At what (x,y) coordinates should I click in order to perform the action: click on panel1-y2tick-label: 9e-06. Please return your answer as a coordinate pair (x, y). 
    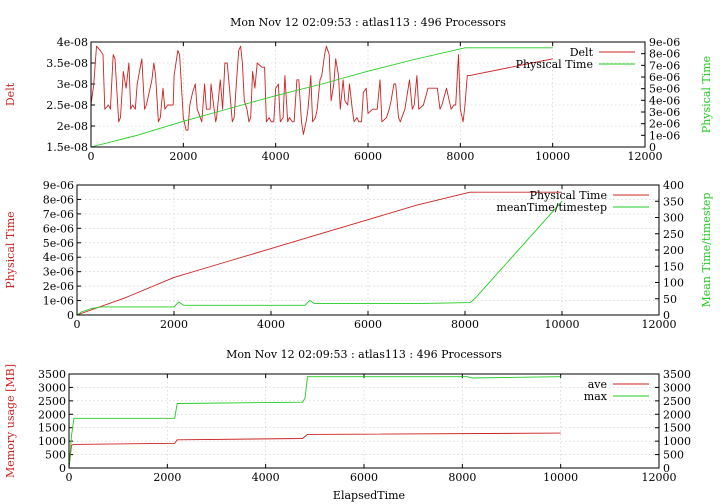
    Looking at the image, I should click on (664, 42).